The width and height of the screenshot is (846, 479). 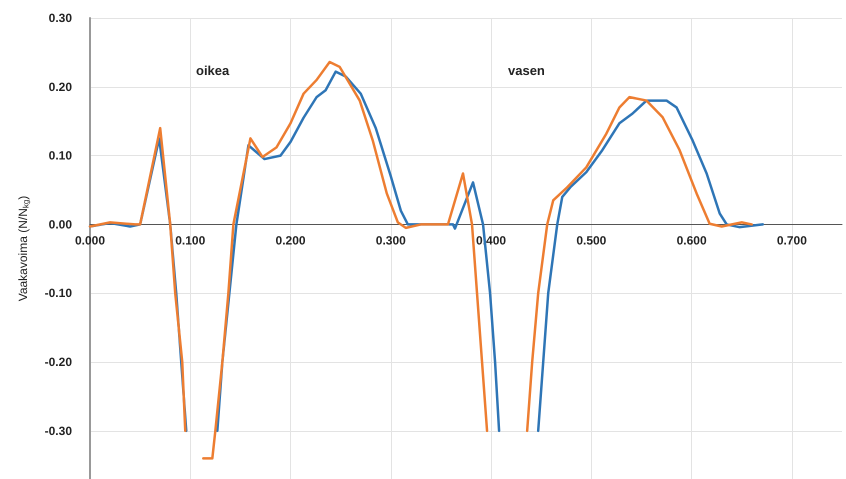 I want to click on y-tick-label: 0.20, so click(x=60, y=87).